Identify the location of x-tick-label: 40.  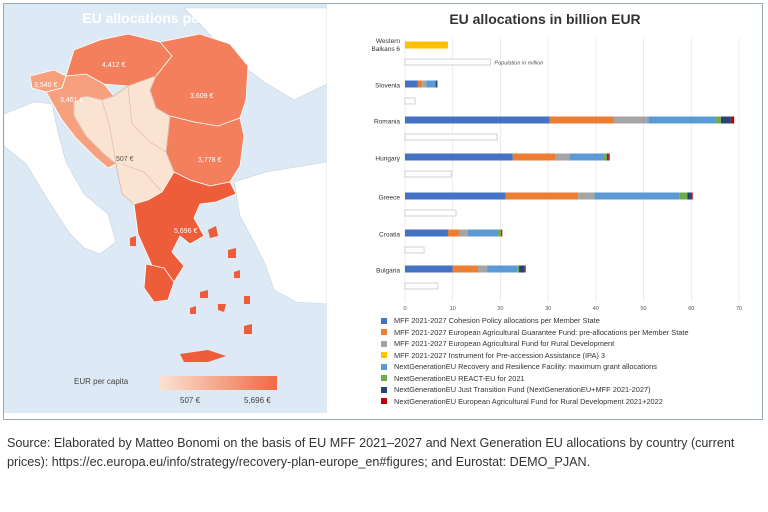
(596, 309).